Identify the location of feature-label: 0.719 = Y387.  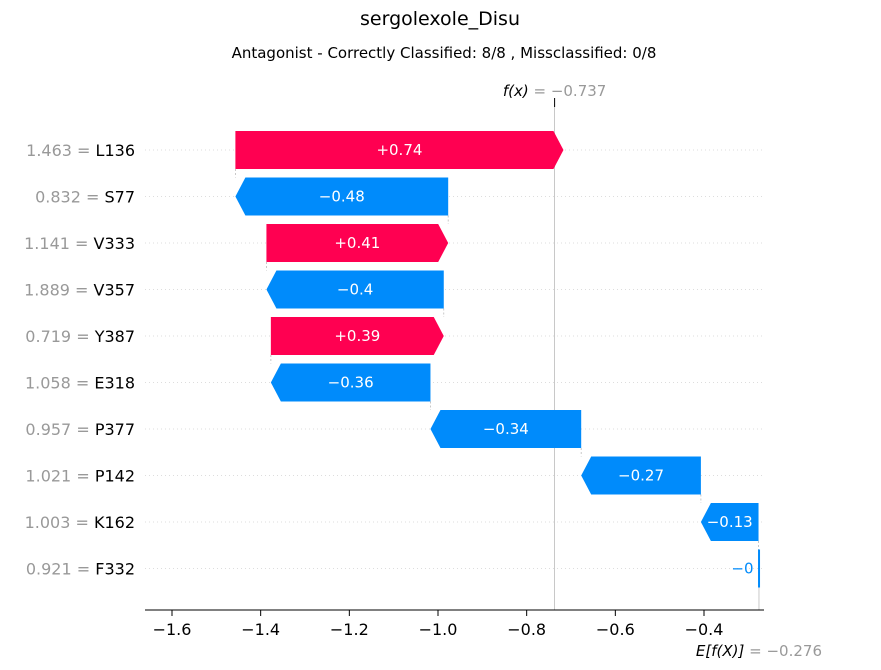
(80, 336).